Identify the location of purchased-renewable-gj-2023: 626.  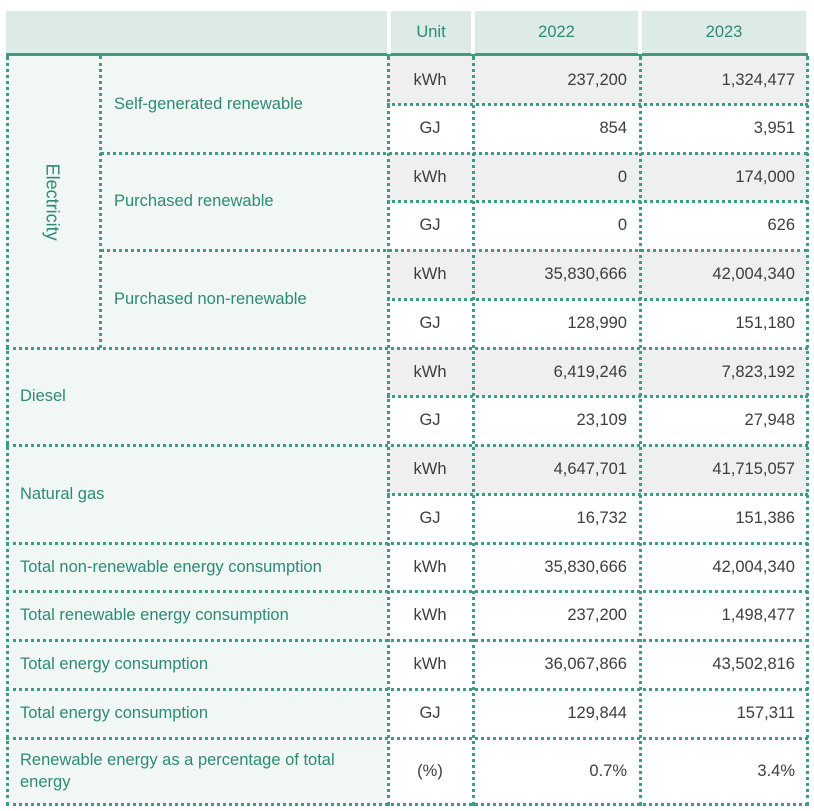
(724, 225).